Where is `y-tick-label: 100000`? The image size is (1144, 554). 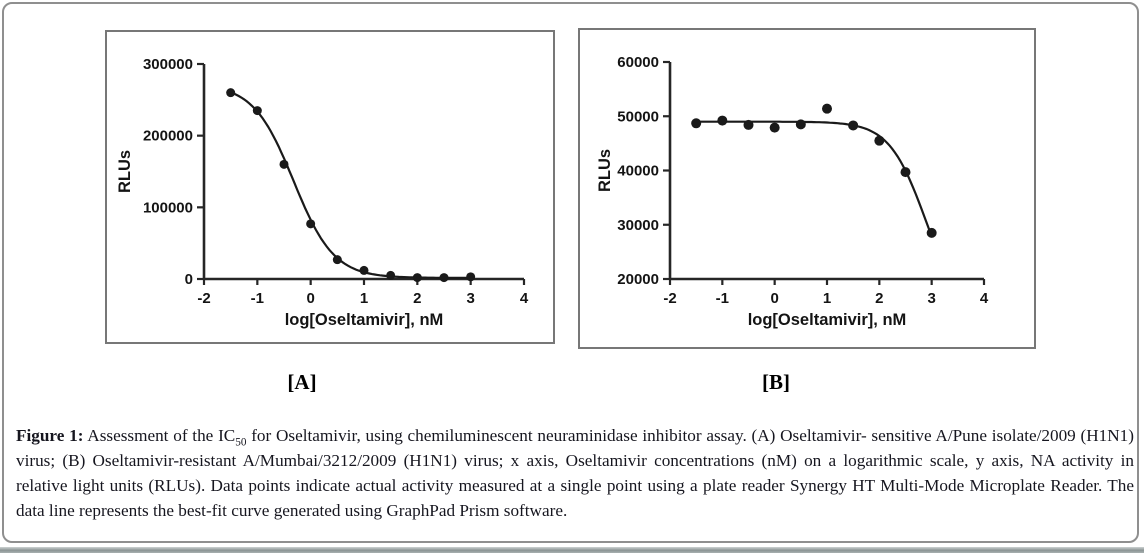
y-tick-label: 100000 is located at coordinates (168, 207).